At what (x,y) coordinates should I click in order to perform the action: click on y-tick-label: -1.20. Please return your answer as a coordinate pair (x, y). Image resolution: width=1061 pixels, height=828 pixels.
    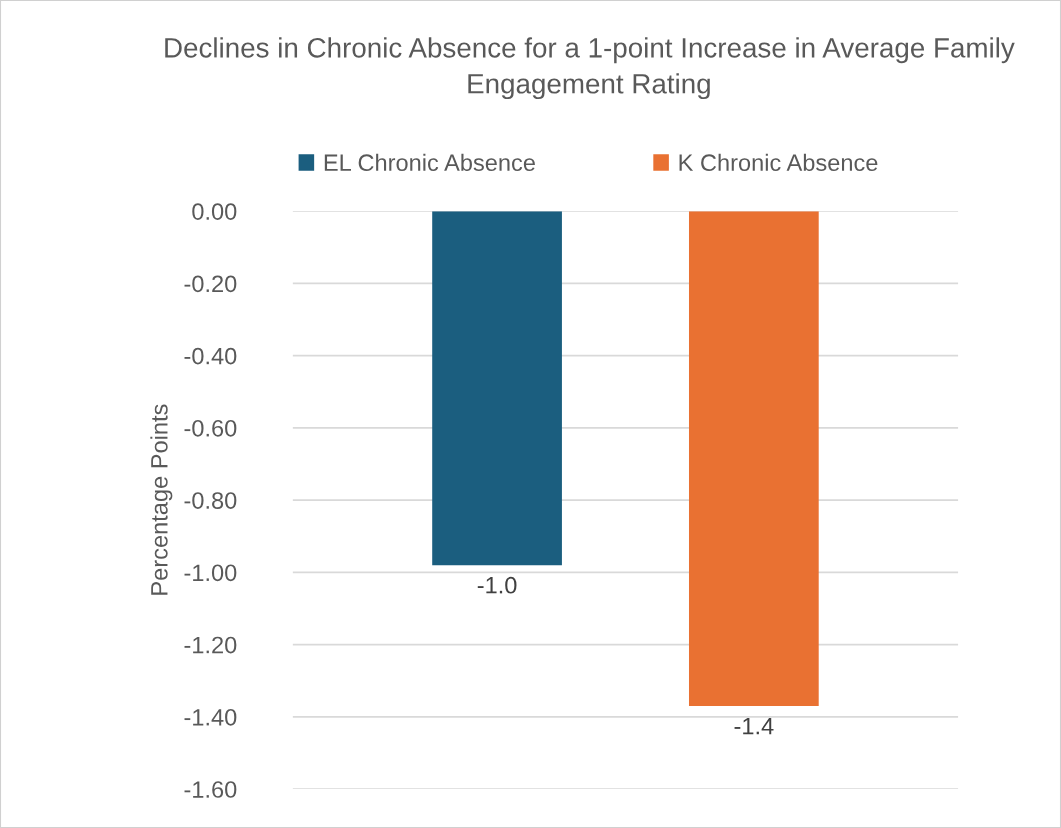
    Looking at the image, I should click on (210, 645).